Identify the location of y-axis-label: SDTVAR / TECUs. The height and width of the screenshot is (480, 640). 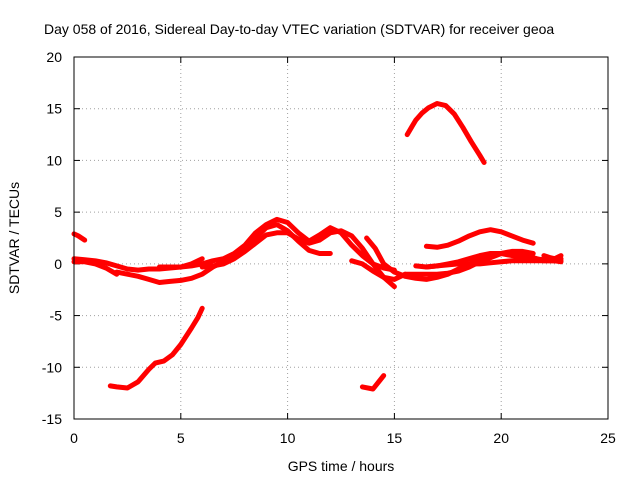
(14, 238).